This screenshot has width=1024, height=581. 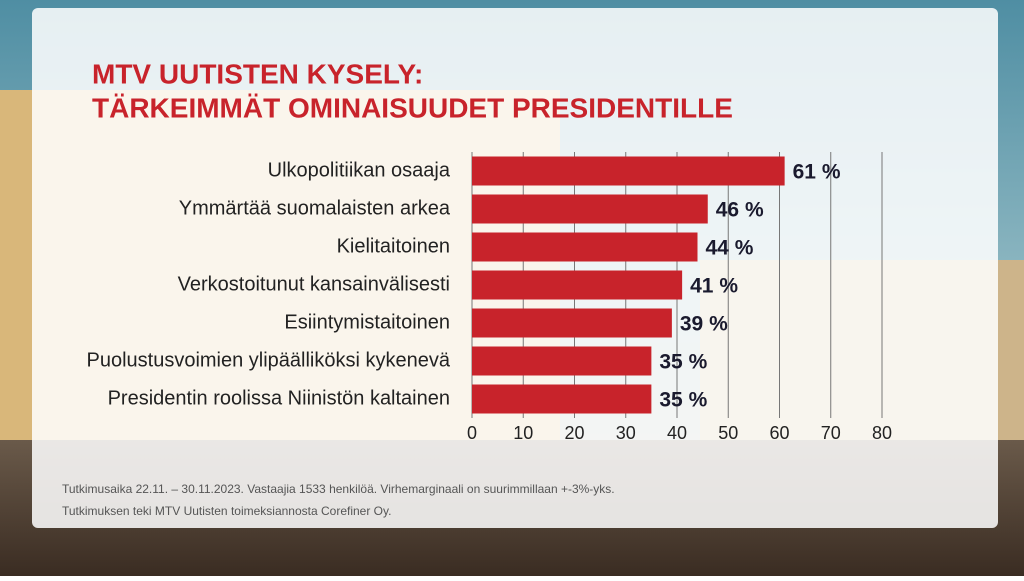 What do you see at coordinates (268, 360) in the screenshot?
I see `y-tick-label: Puolustusvoimien ylipäälliköksi kykenevä` at bounding box center [268, 360].